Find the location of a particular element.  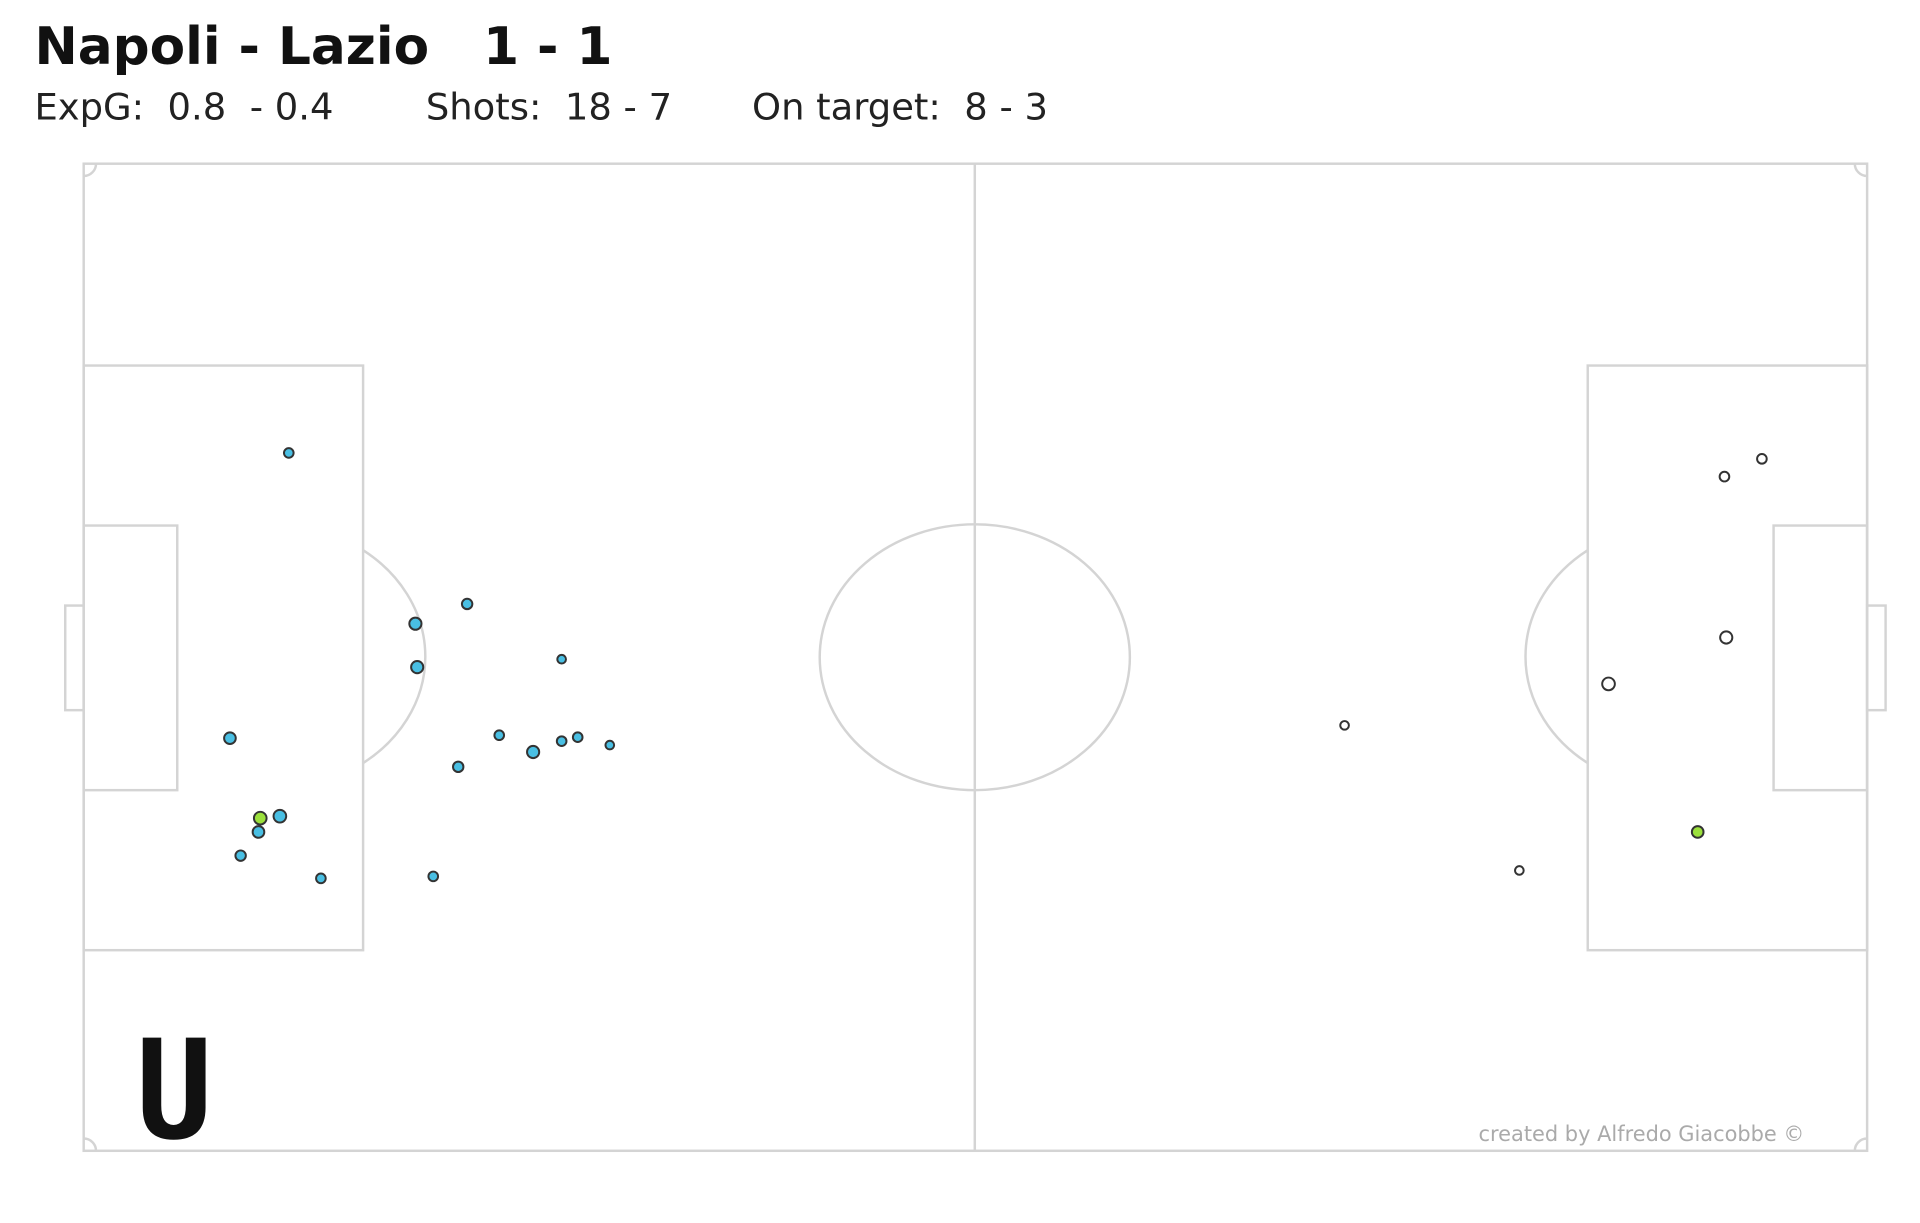

stat-label: ExpG: 0.8 - 0.4 is located at coordinates (183, 106).